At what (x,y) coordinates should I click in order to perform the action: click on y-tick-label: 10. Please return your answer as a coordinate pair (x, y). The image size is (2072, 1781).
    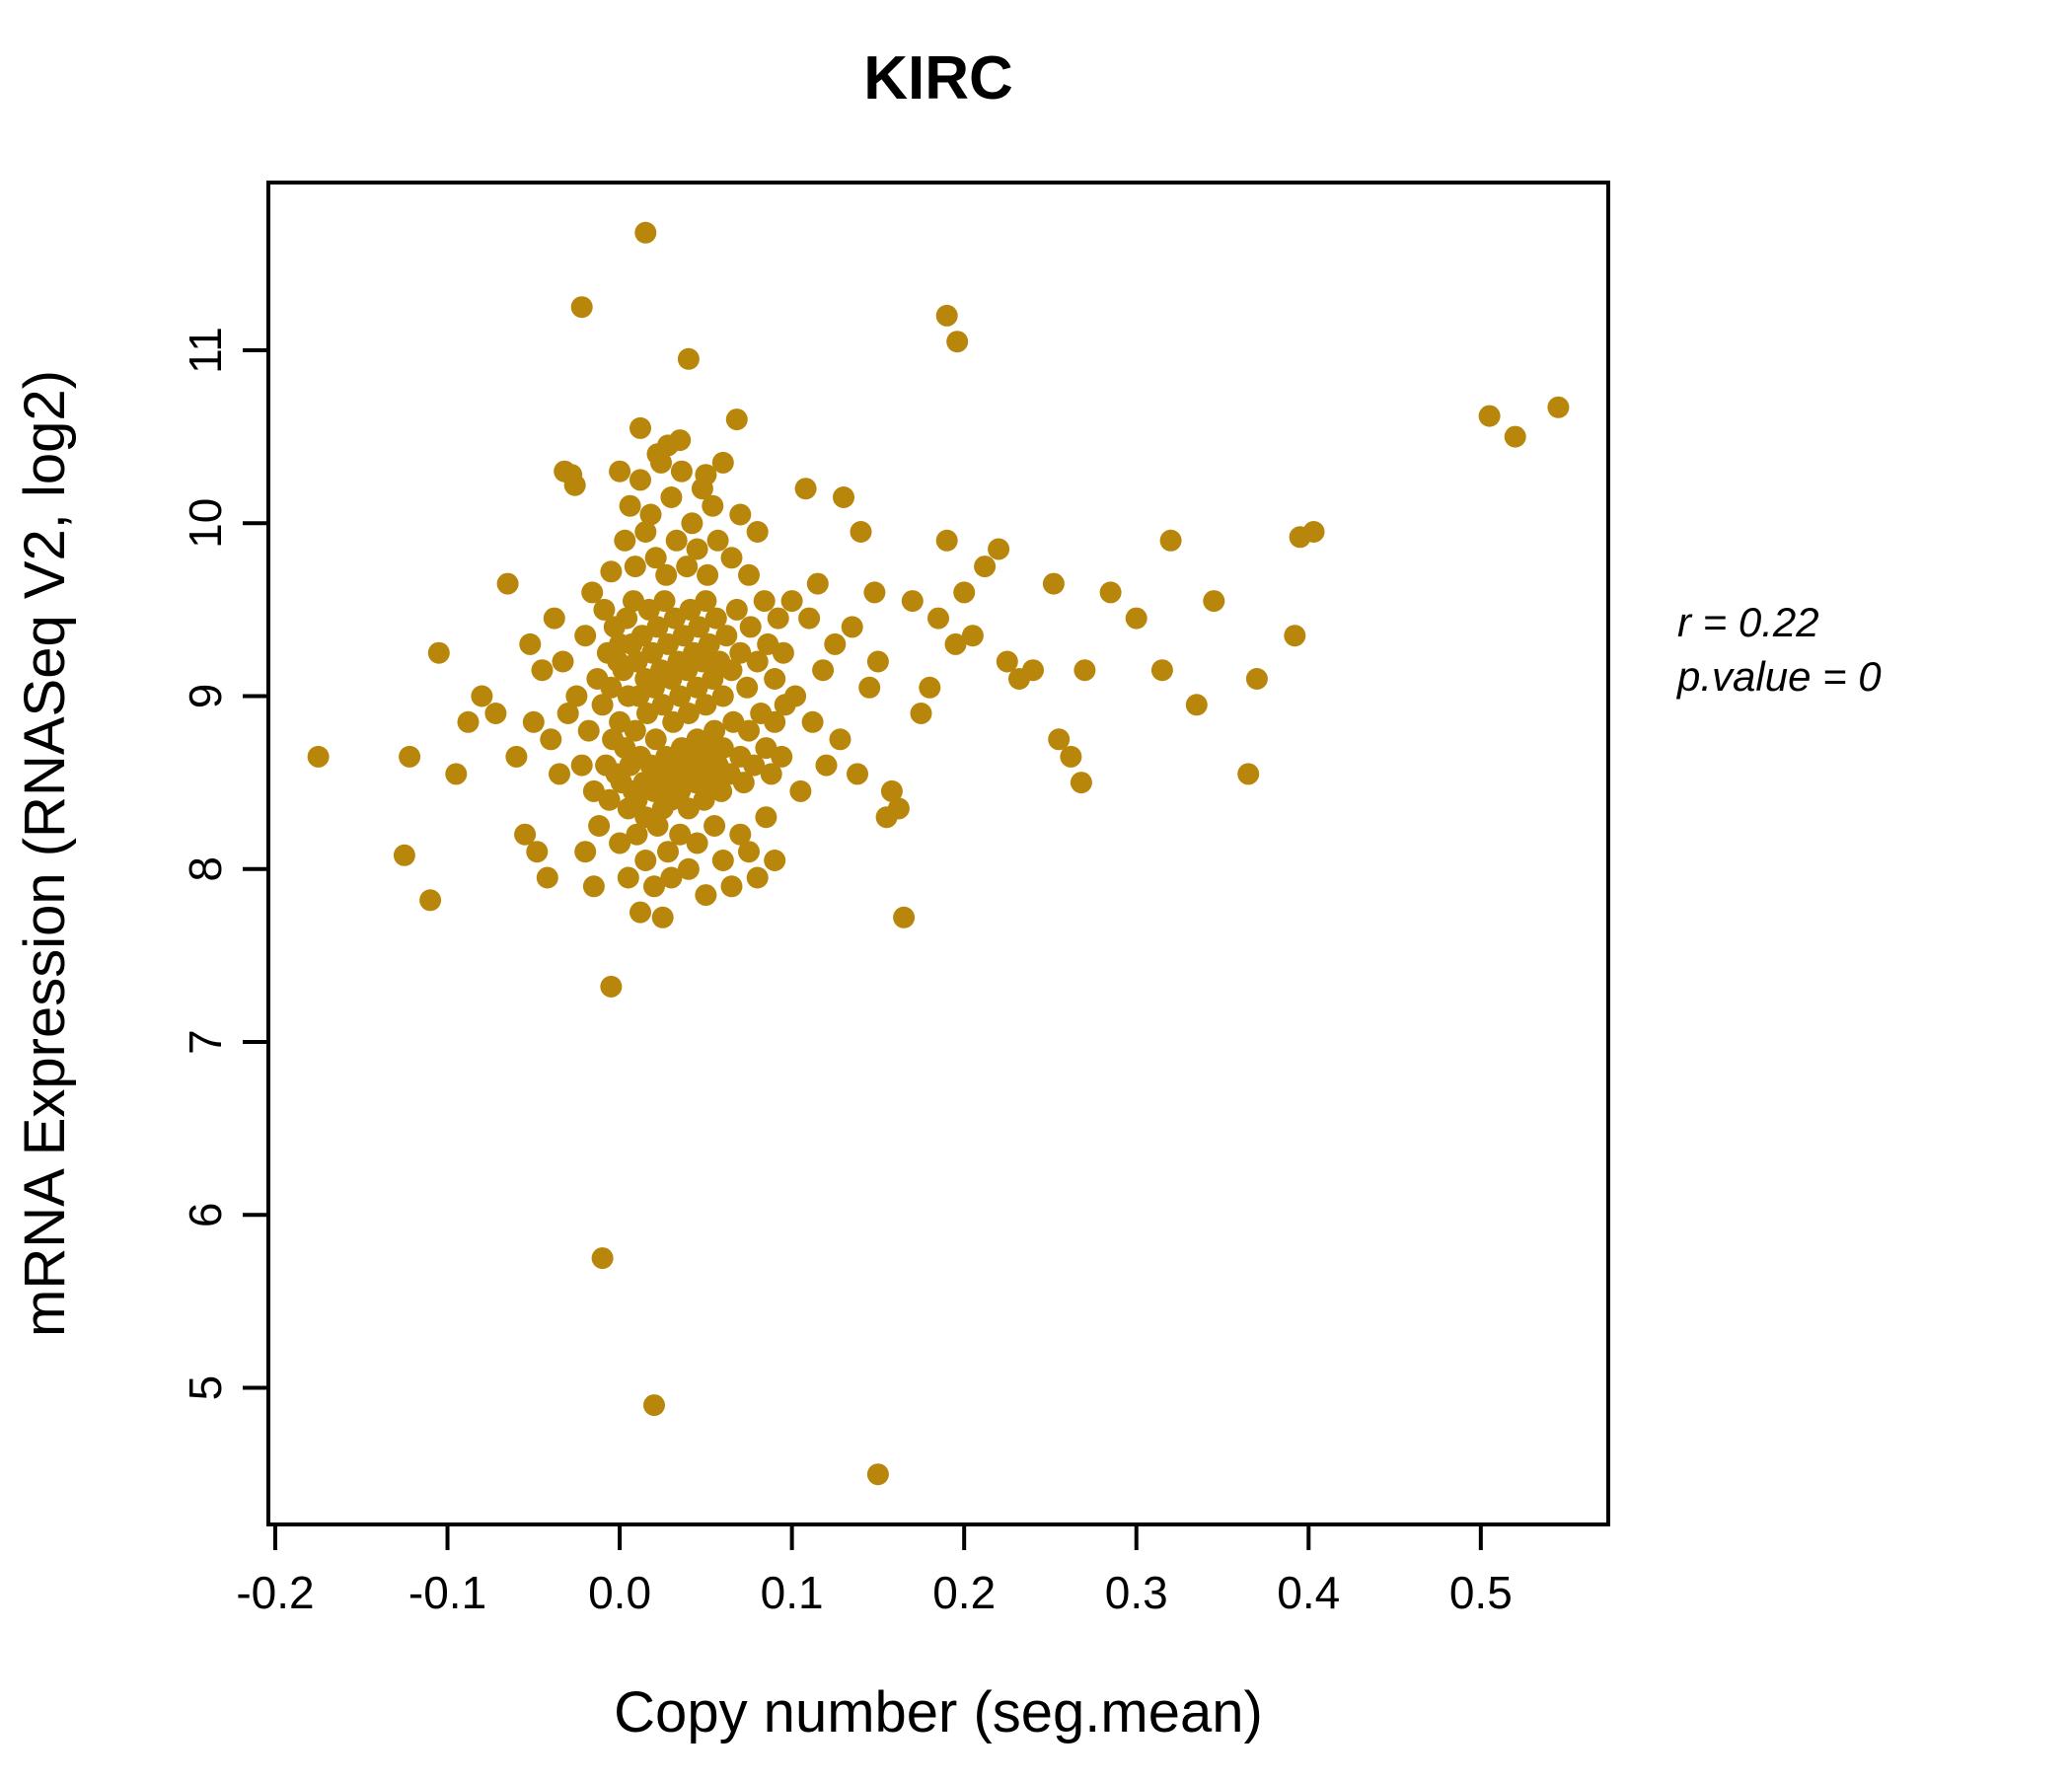
    Looking at the image, I should click on (205, 523).